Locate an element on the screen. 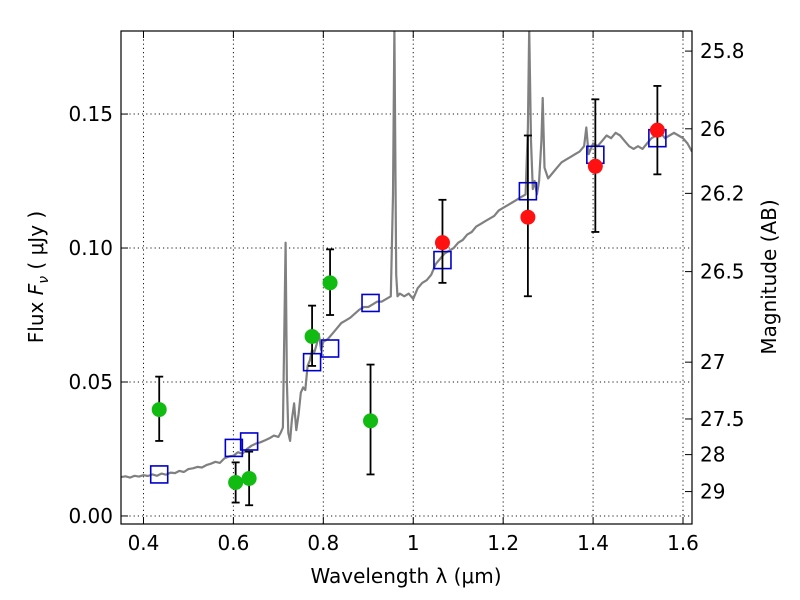 This screenshot has width=800, height=600. y2-tick-label-5: 27.5 is located at coordinates (722, 419).